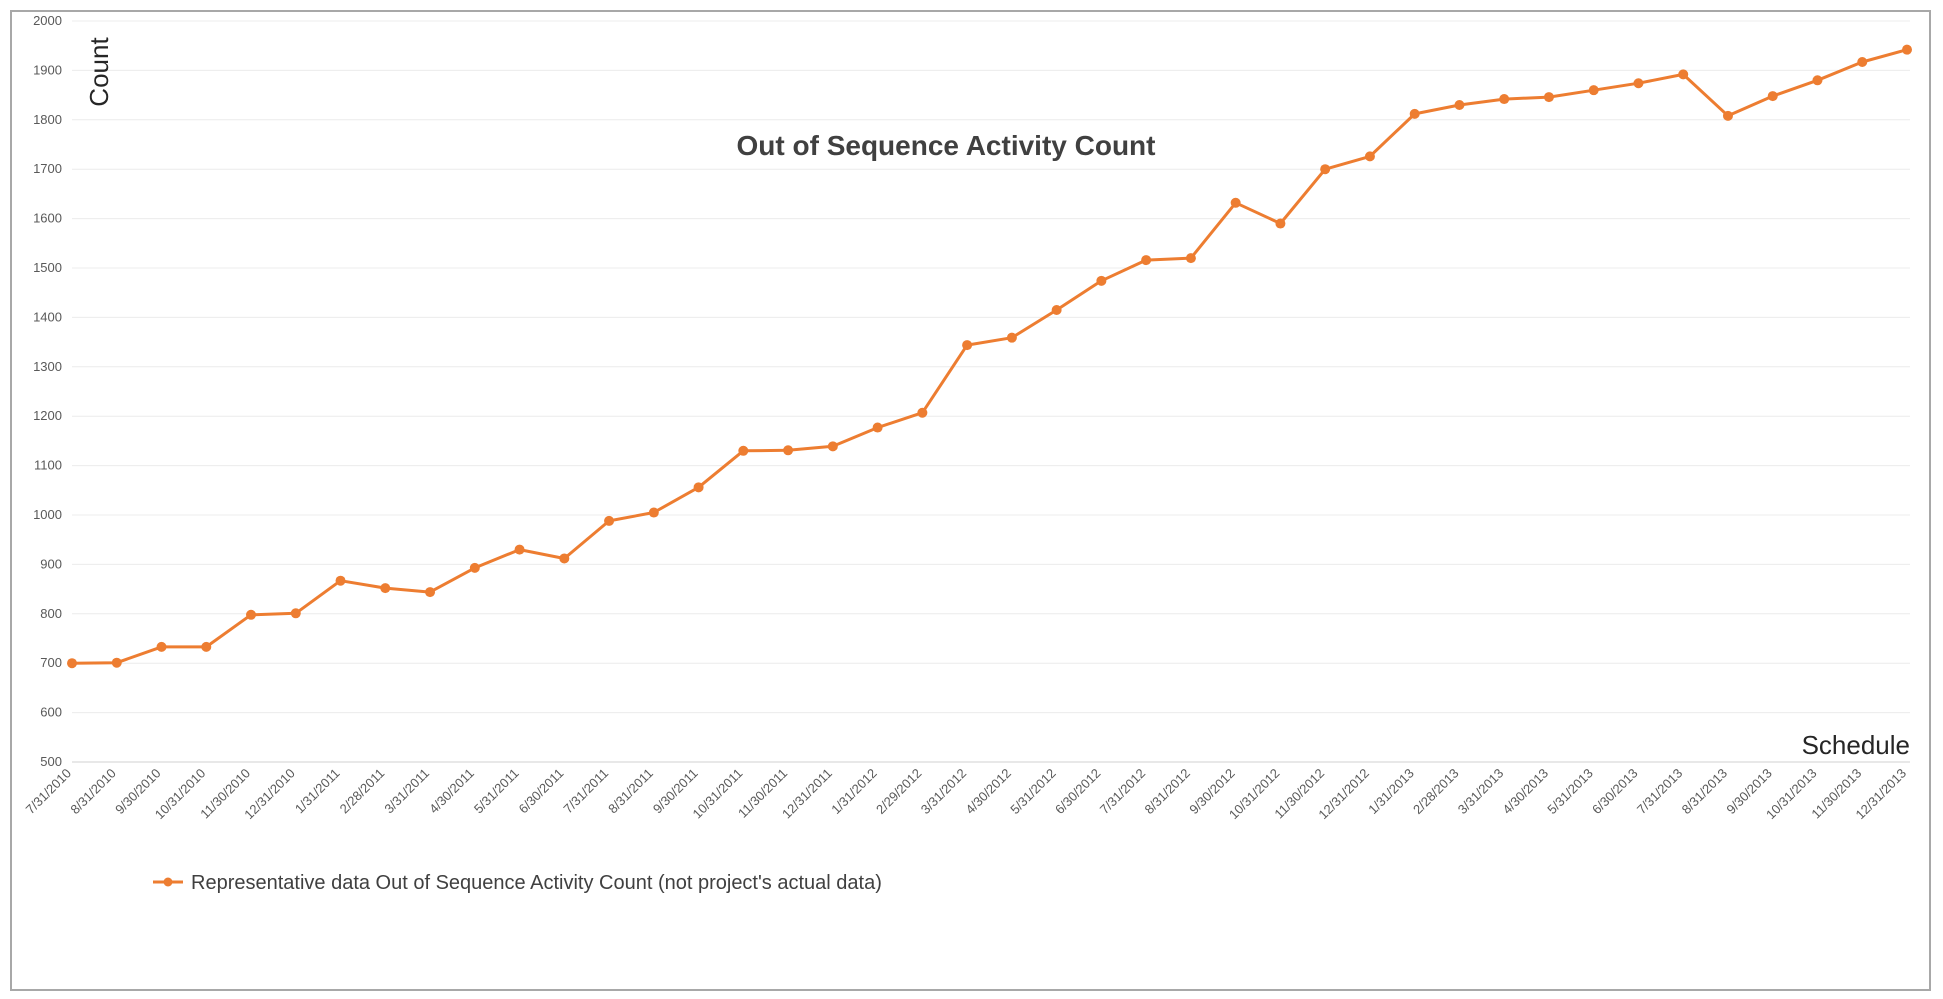 The width and height of the screenshot is (1943, 999). What do you see at coordinates (944, 792) in the screenshot?
I see `x-tick-label: 3/31/2012` at bounding box center [944, 792].